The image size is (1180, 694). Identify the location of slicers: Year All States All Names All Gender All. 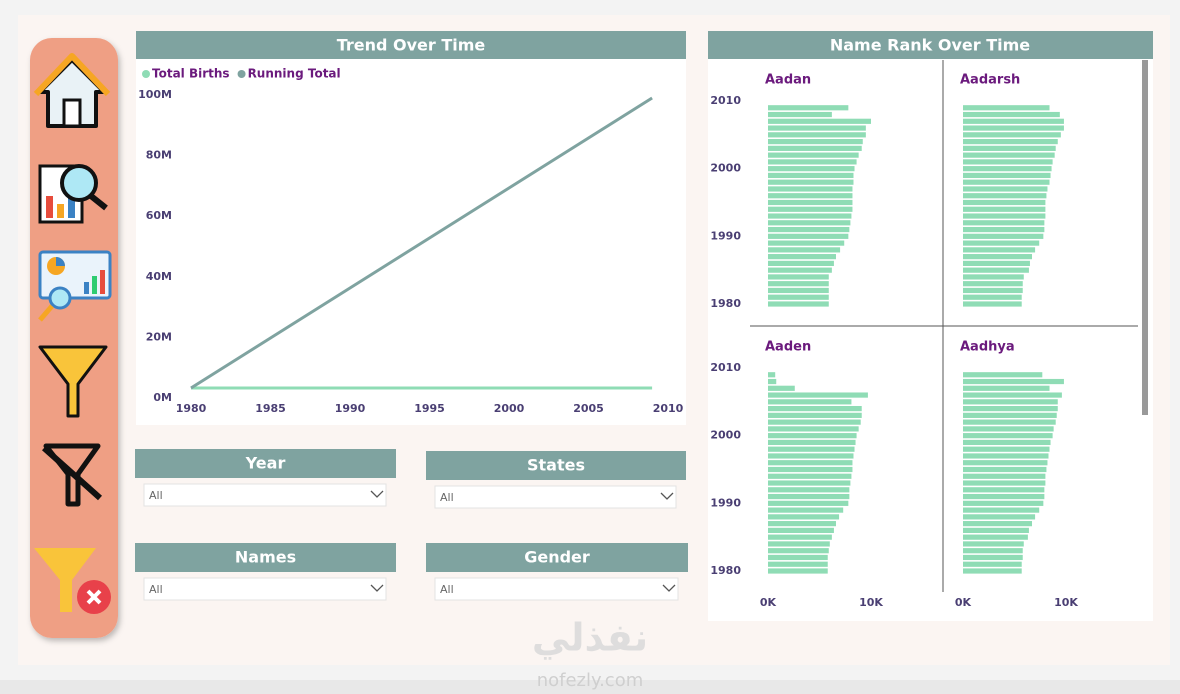
(411, 525).